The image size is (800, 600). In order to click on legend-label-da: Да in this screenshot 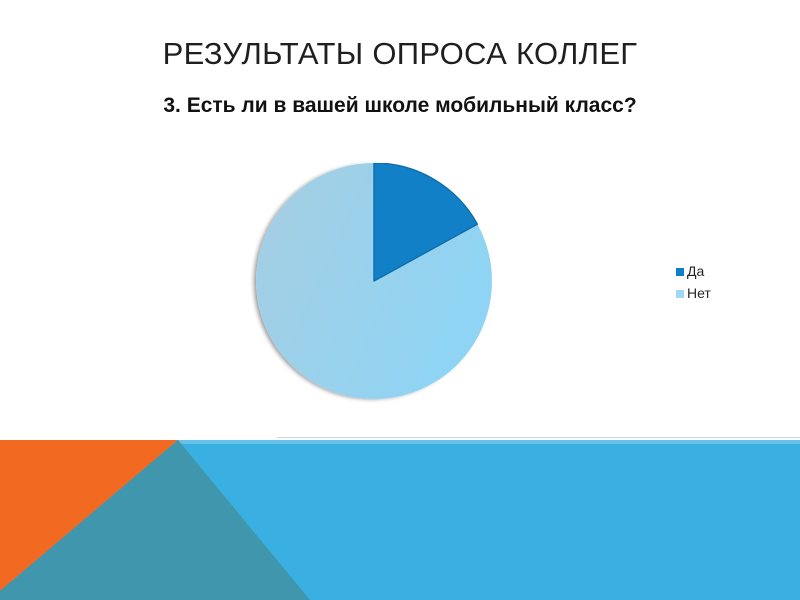, I will do `click(696, 271)`.